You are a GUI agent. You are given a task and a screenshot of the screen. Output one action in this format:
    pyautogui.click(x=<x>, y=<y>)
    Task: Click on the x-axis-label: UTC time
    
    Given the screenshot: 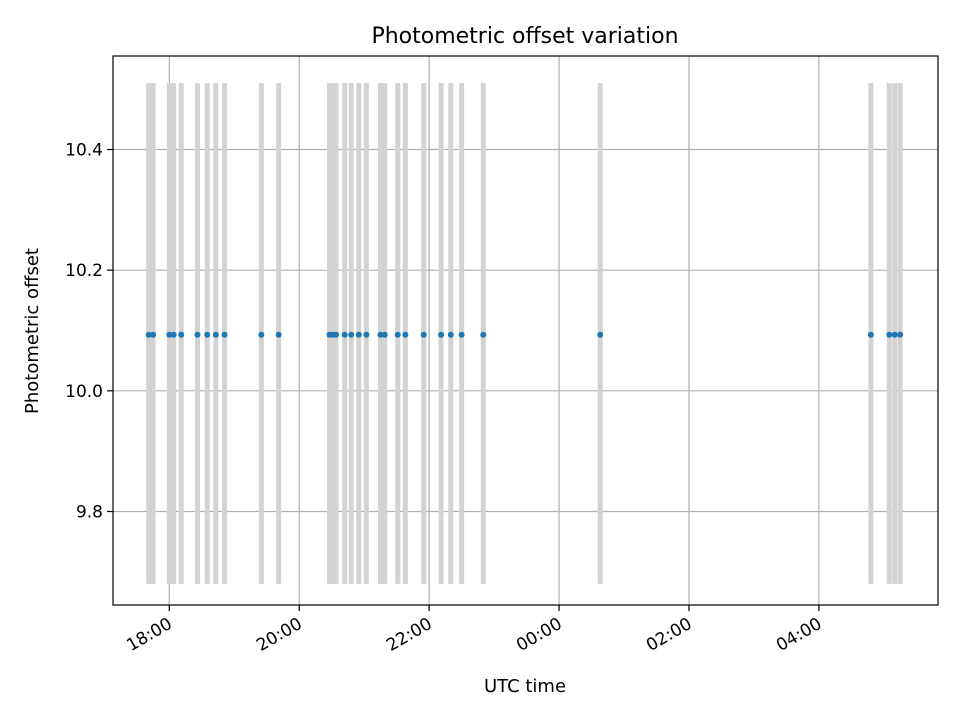 What is the action you would take?
    pyautogui.click(x=525, y=686)
    